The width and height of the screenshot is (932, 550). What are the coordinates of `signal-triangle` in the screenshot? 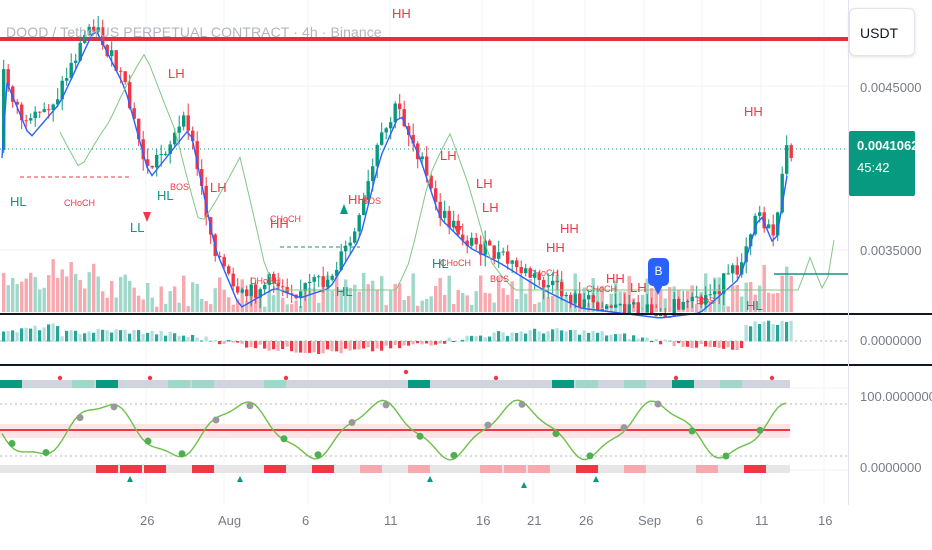 It's located at (130, 479).